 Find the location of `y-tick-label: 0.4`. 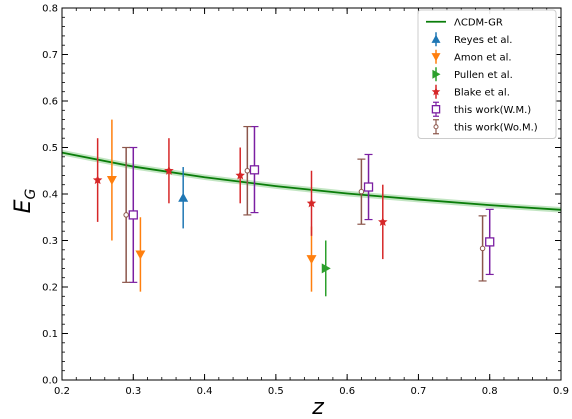

y-tick-label: 0.4 is located at coordinates (50, 195).